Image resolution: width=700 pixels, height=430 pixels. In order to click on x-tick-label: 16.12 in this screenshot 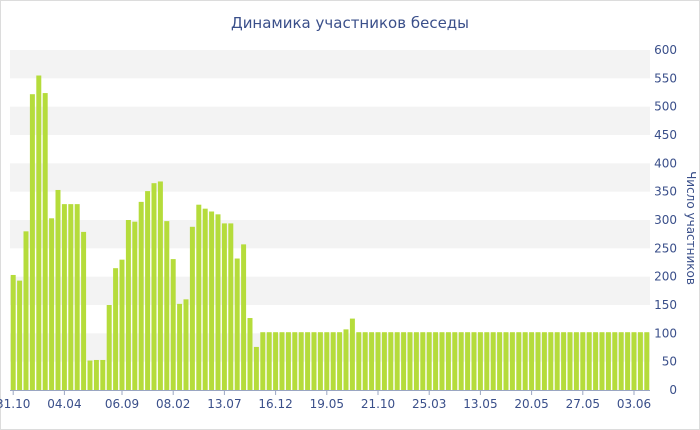, I will do `click(275, 404)`.